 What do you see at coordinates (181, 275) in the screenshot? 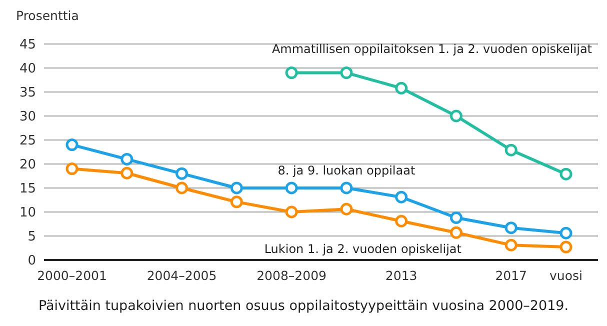
I see `x-tick-label: 2004–2005` at bounding box center [181, 275].